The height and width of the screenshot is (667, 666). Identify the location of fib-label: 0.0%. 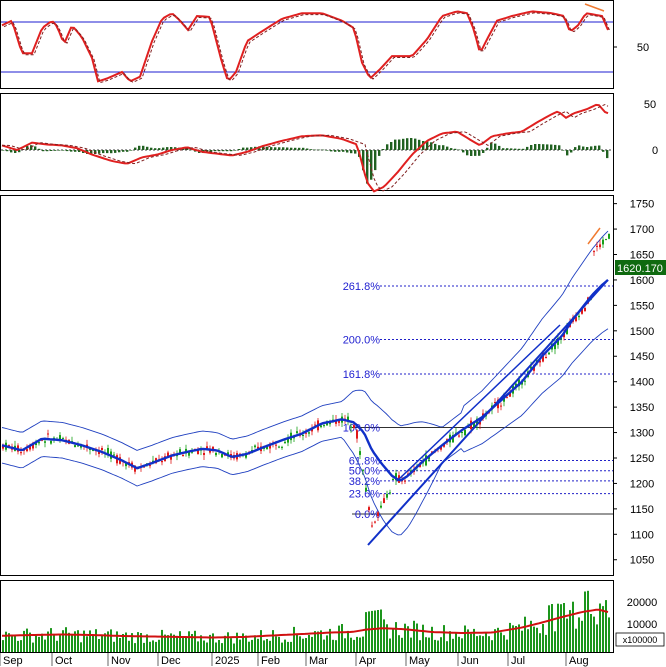
(367, 515).